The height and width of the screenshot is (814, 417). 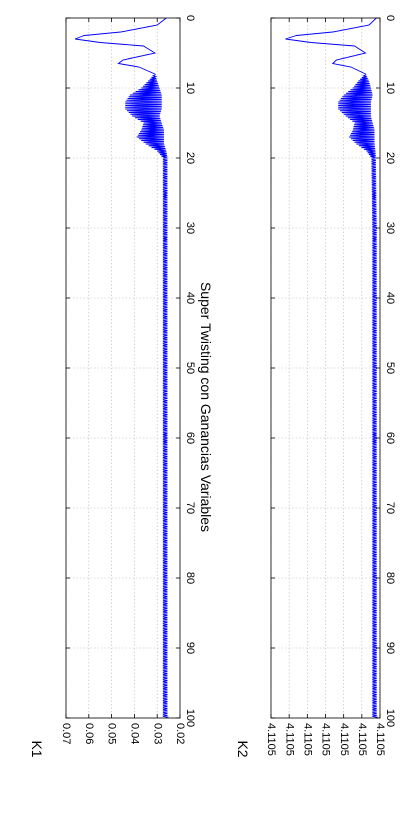 What do you see at coordinates (190, 718) in the screenshot?
I see `x-tick-label-k1: 100` at bounding box center [190, 718].